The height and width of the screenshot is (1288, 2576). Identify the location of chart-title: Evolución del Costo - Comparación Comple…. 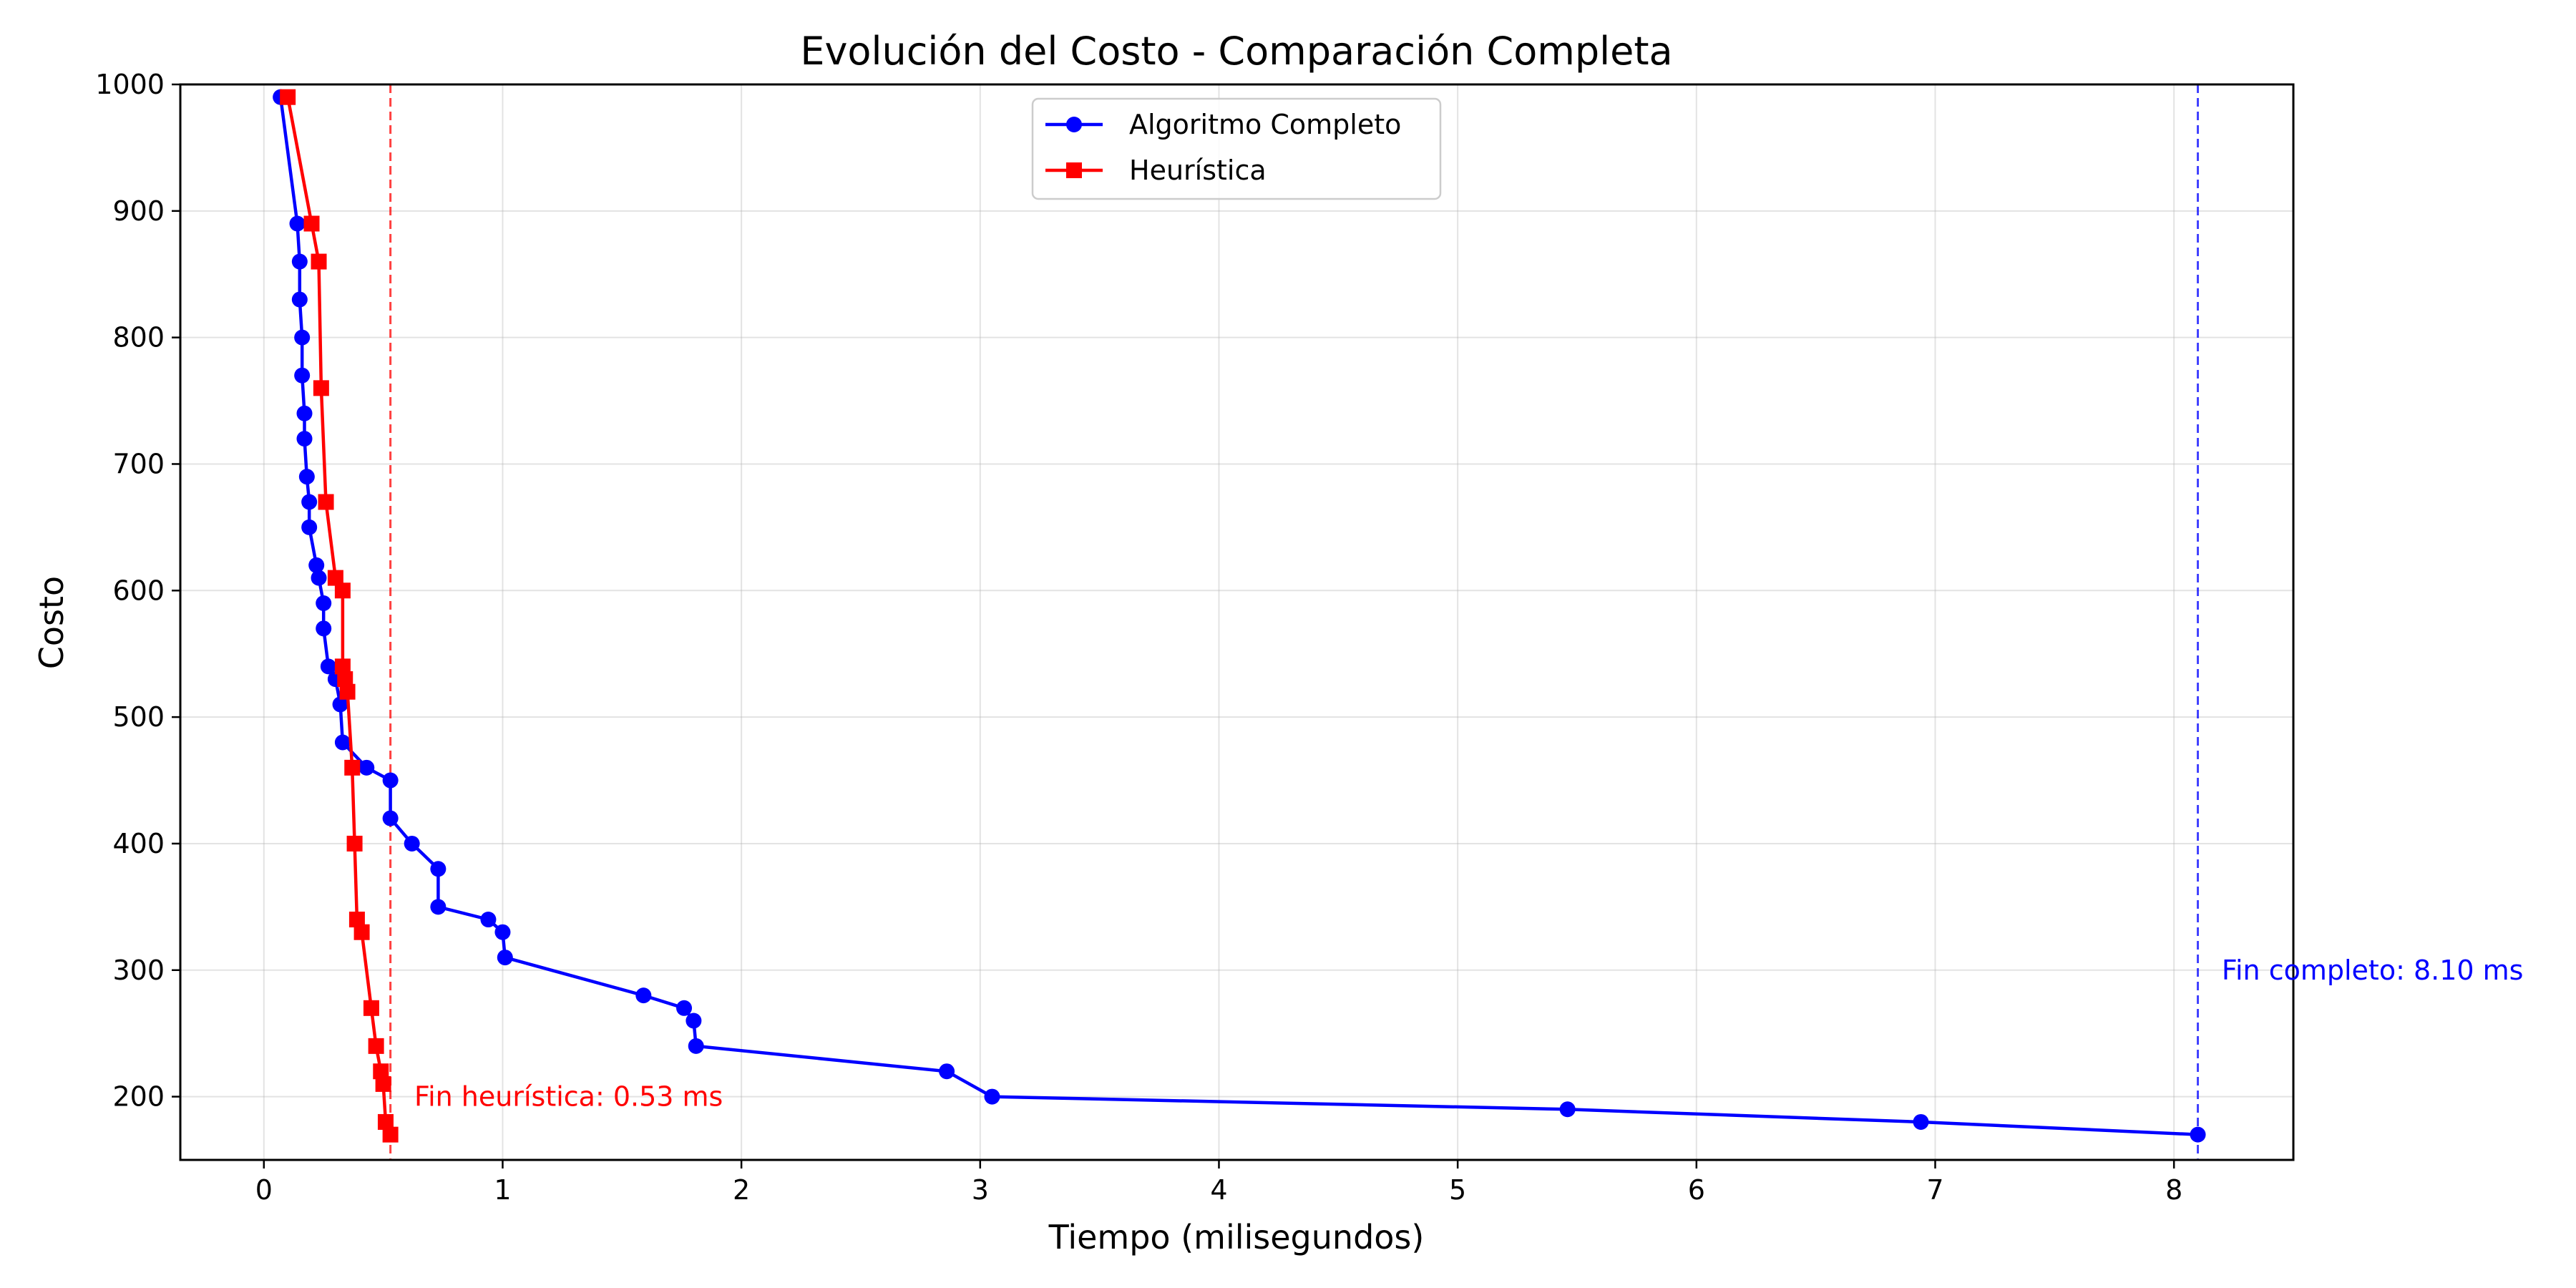
(1236, 51).